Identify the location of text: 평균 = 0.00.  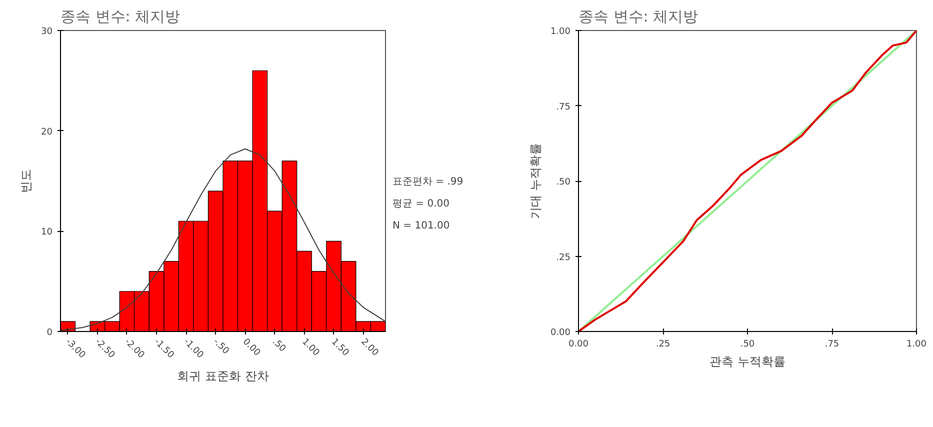
(421, 204).